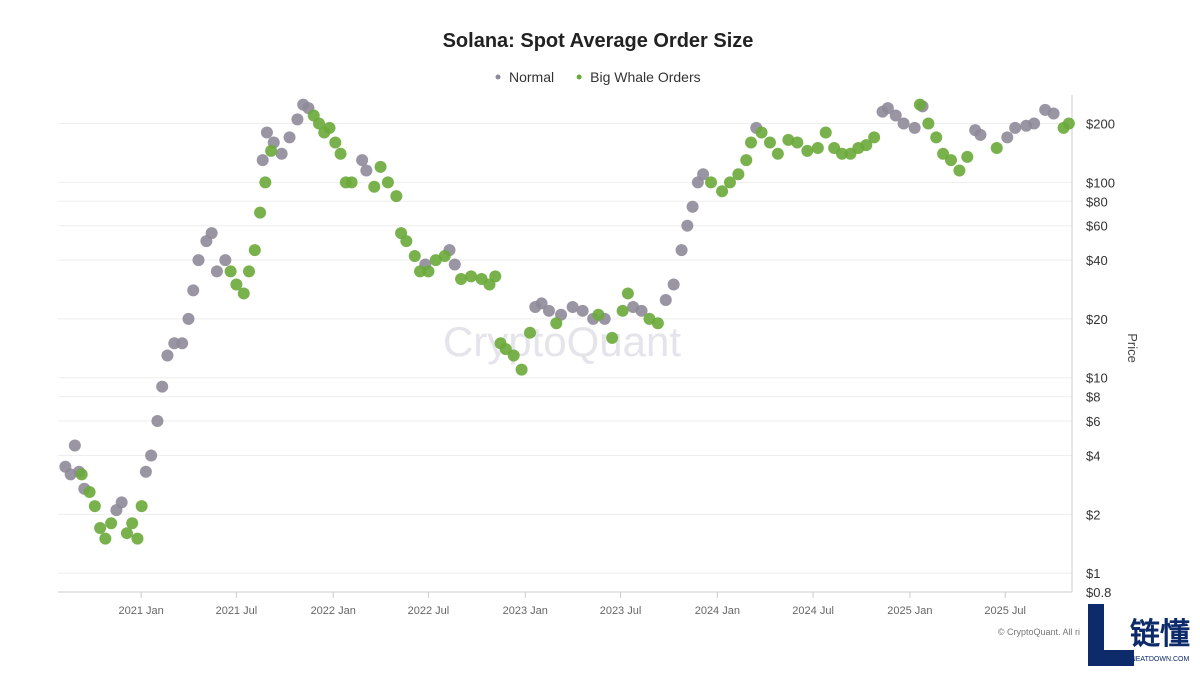  Describe the element at coordinates (621, 611) in the screenshot. I see `x-tick-label: 2023 Jul` at that location.